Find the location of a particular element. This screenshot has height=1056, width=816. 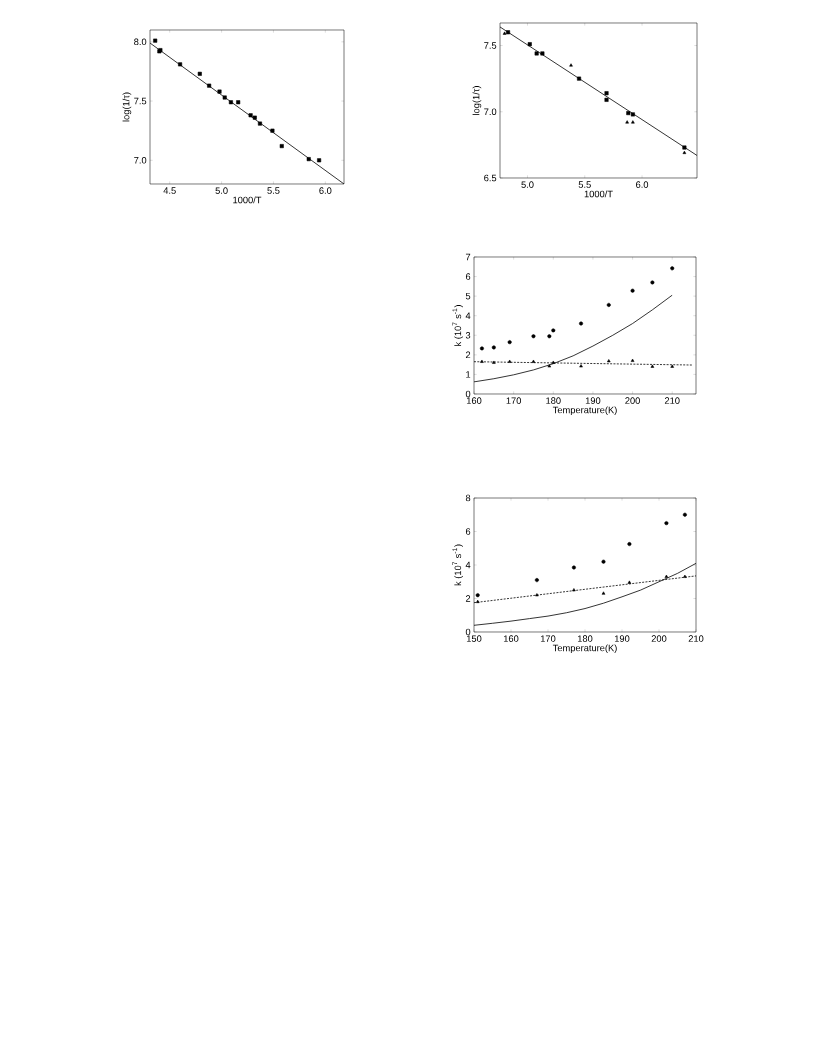

y-tick-label: 8 is located at coordinates (468, 498).